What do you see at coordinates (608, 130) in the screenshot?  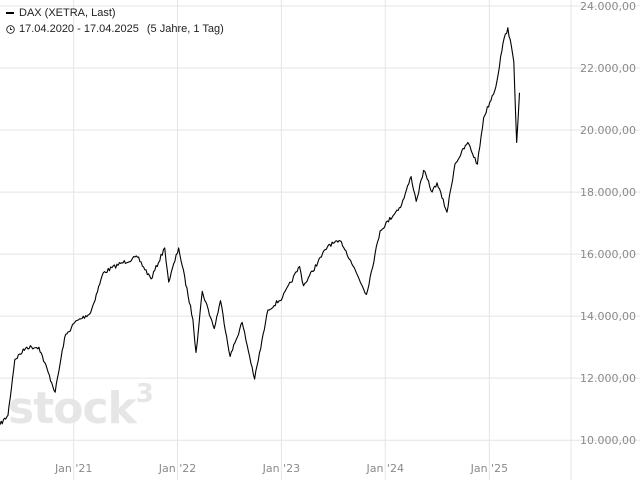 I see `y-tick-label: 20.000,00` at bounding box center [608, 130].